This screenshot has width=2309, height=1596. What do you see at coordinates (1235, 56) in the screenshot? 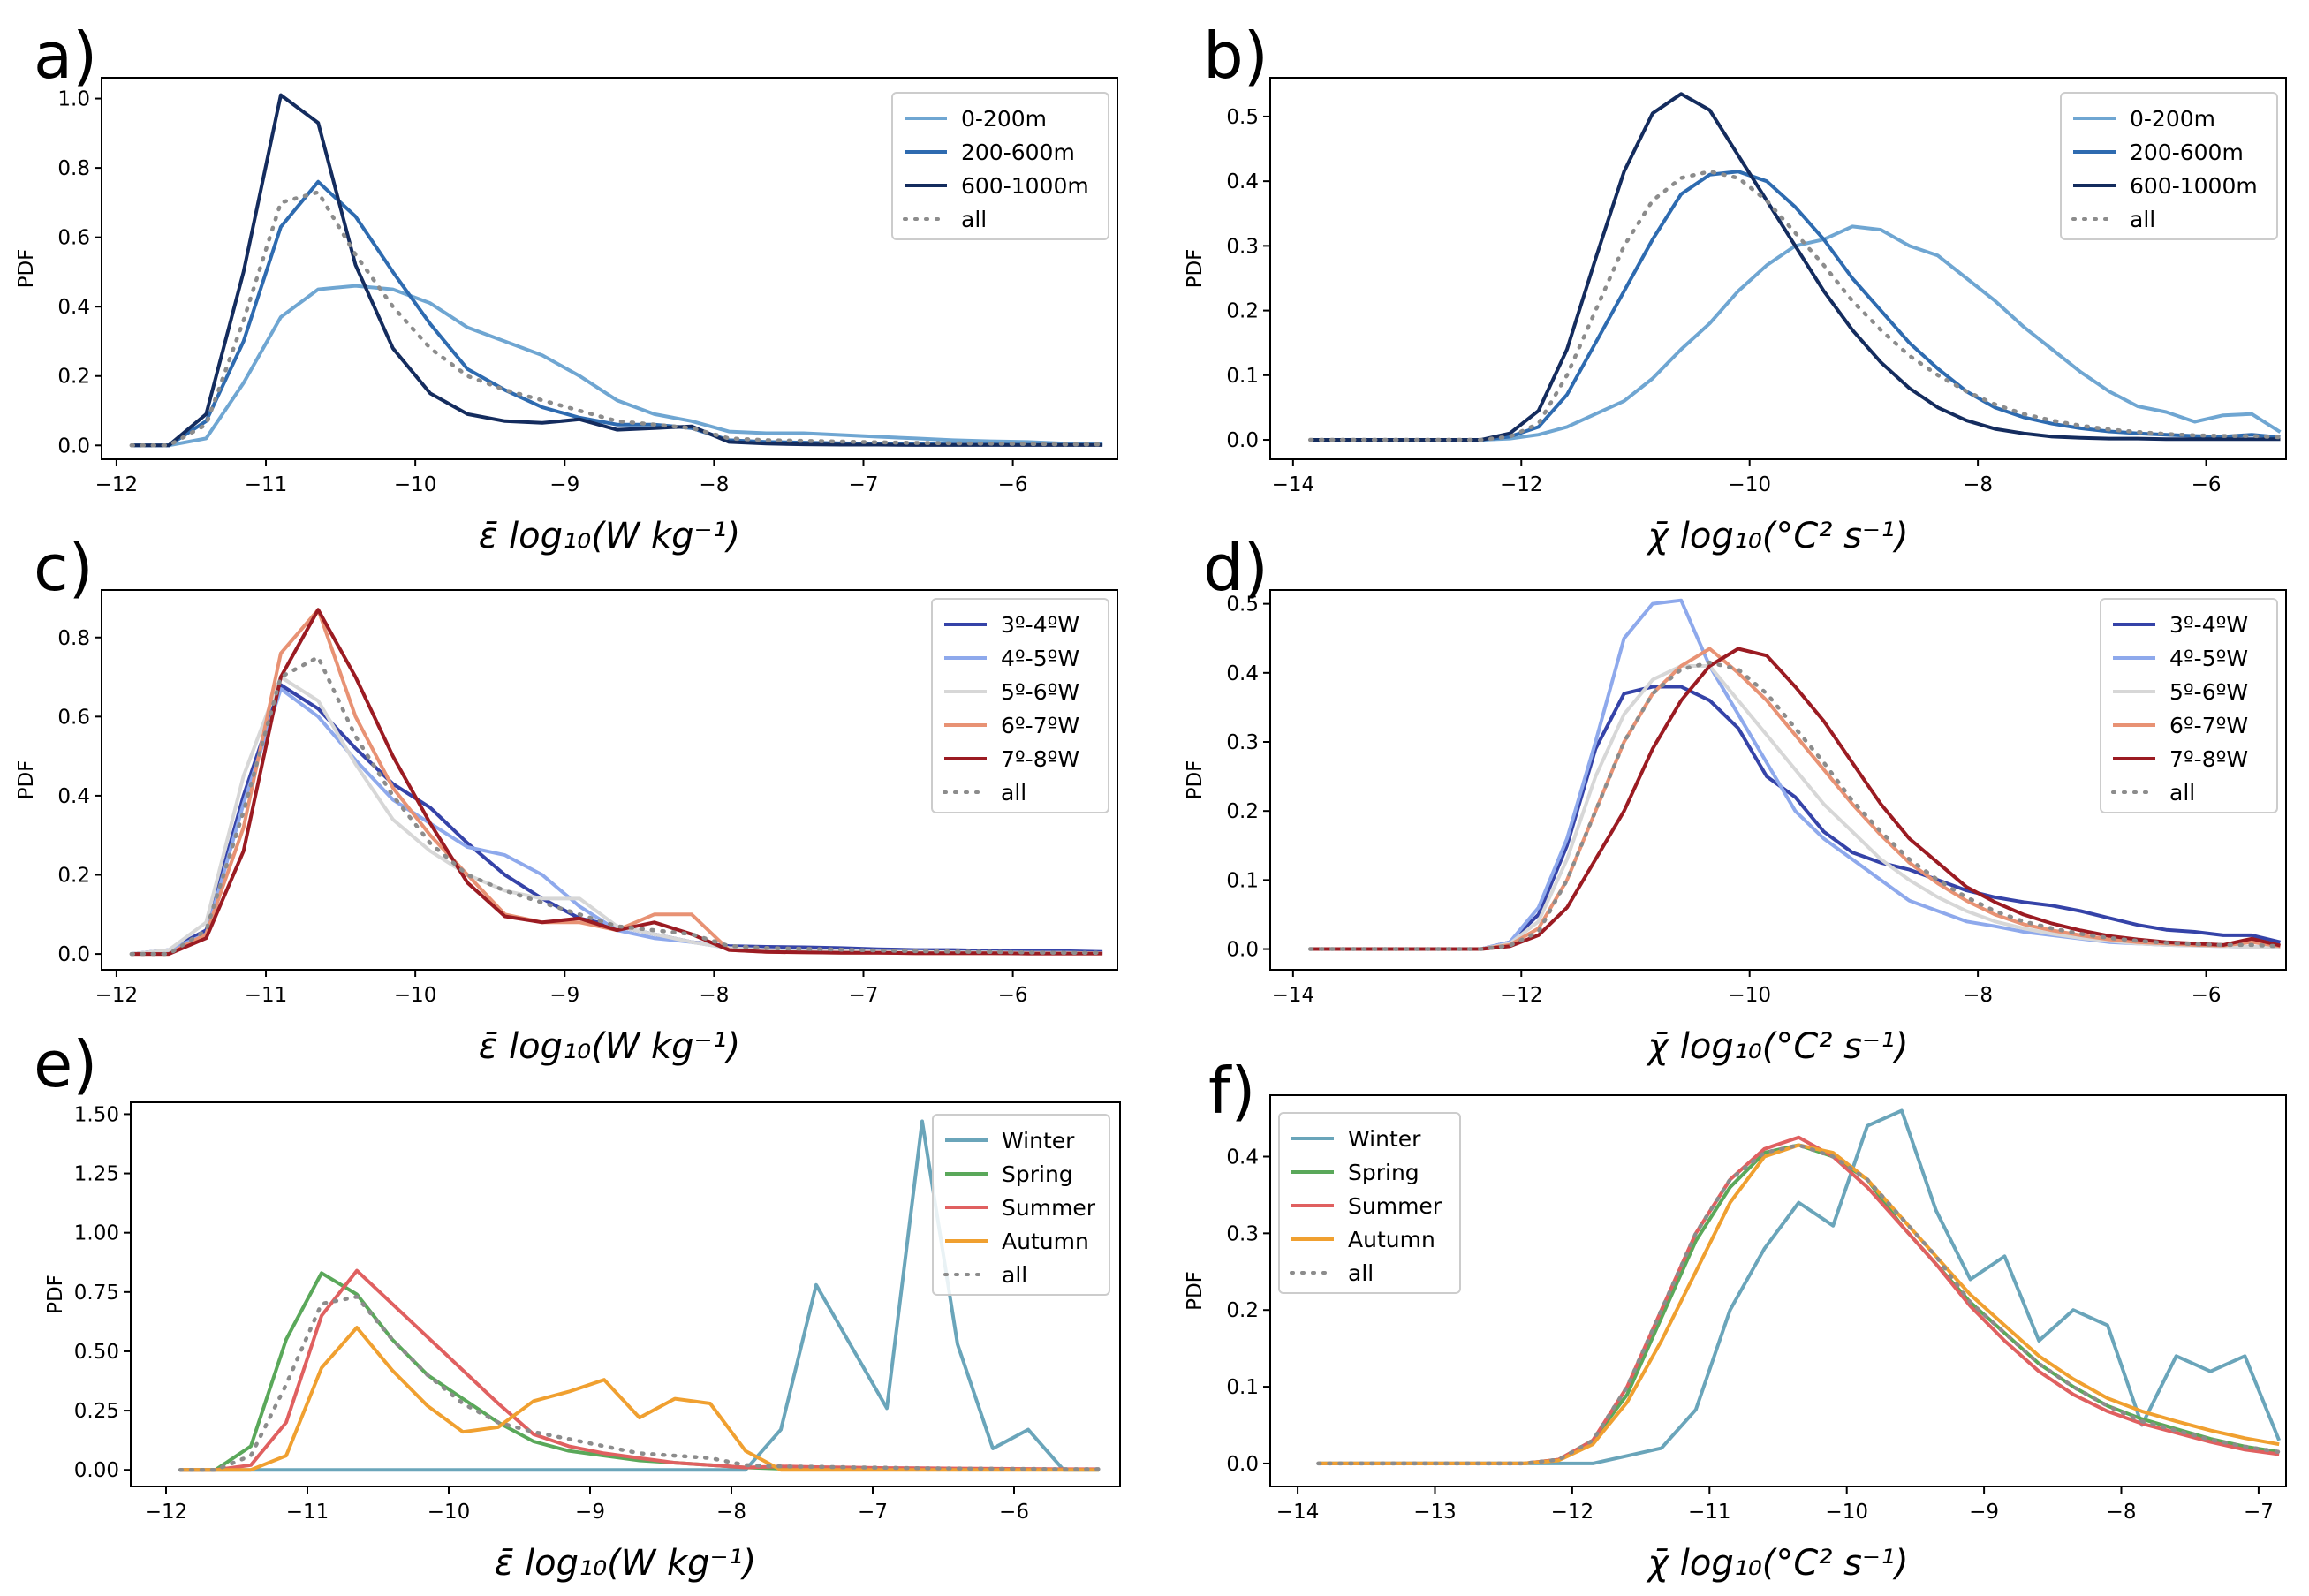
I see `panel-letter: b)` at bounding box center [1235, 56].